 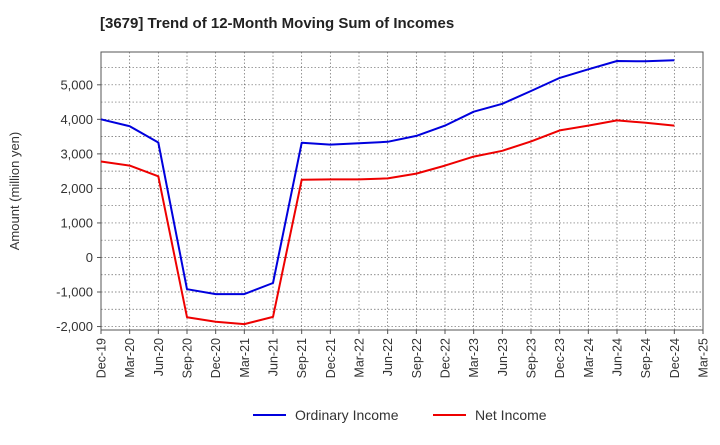 I want to click on x-tick-label: Mar-24, so click(x=589, y=358).